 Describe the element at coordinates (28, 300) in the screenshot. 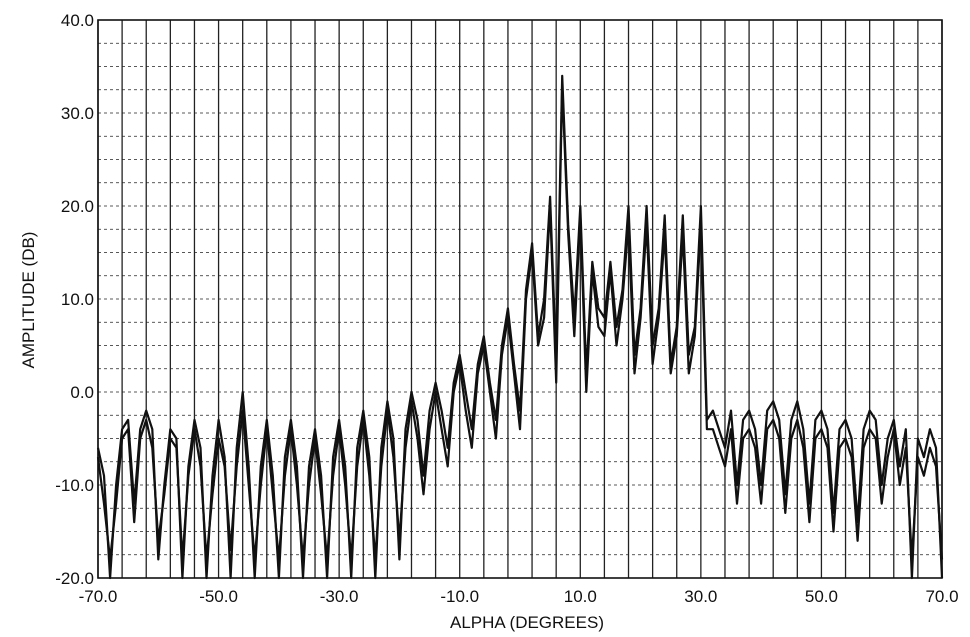

I see `y-axis-label: AMPLITUDE (DB)` at that location.